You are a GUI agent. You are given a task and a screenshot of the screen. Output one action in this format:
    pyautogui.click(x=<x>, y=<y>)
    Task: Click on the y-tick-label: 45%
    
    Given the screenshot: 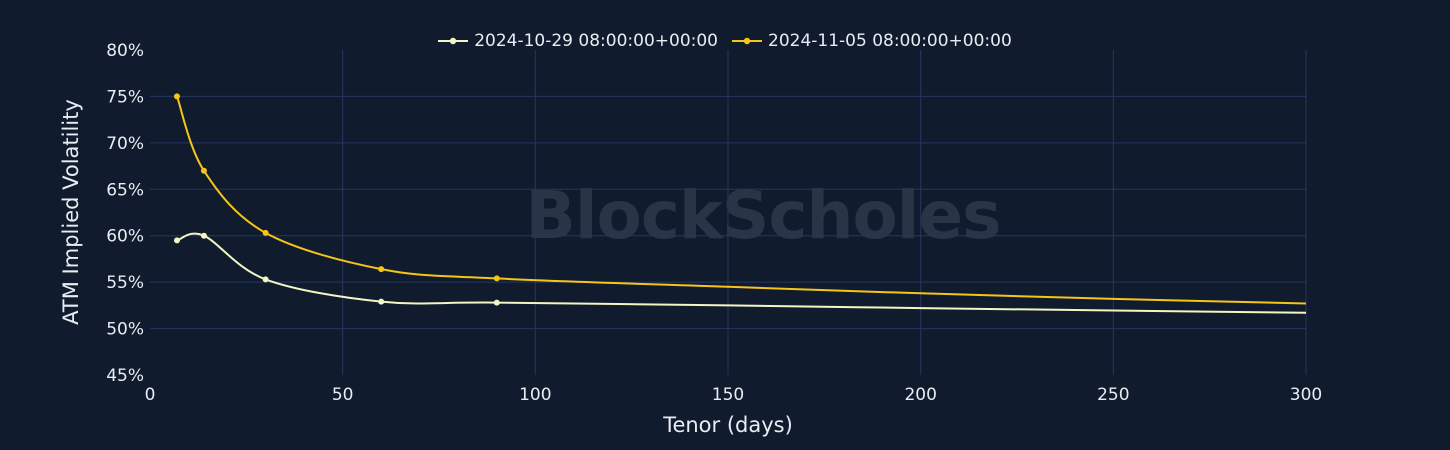 What is the action you would take?
    pyautogui.click(x=125, y=376)
    